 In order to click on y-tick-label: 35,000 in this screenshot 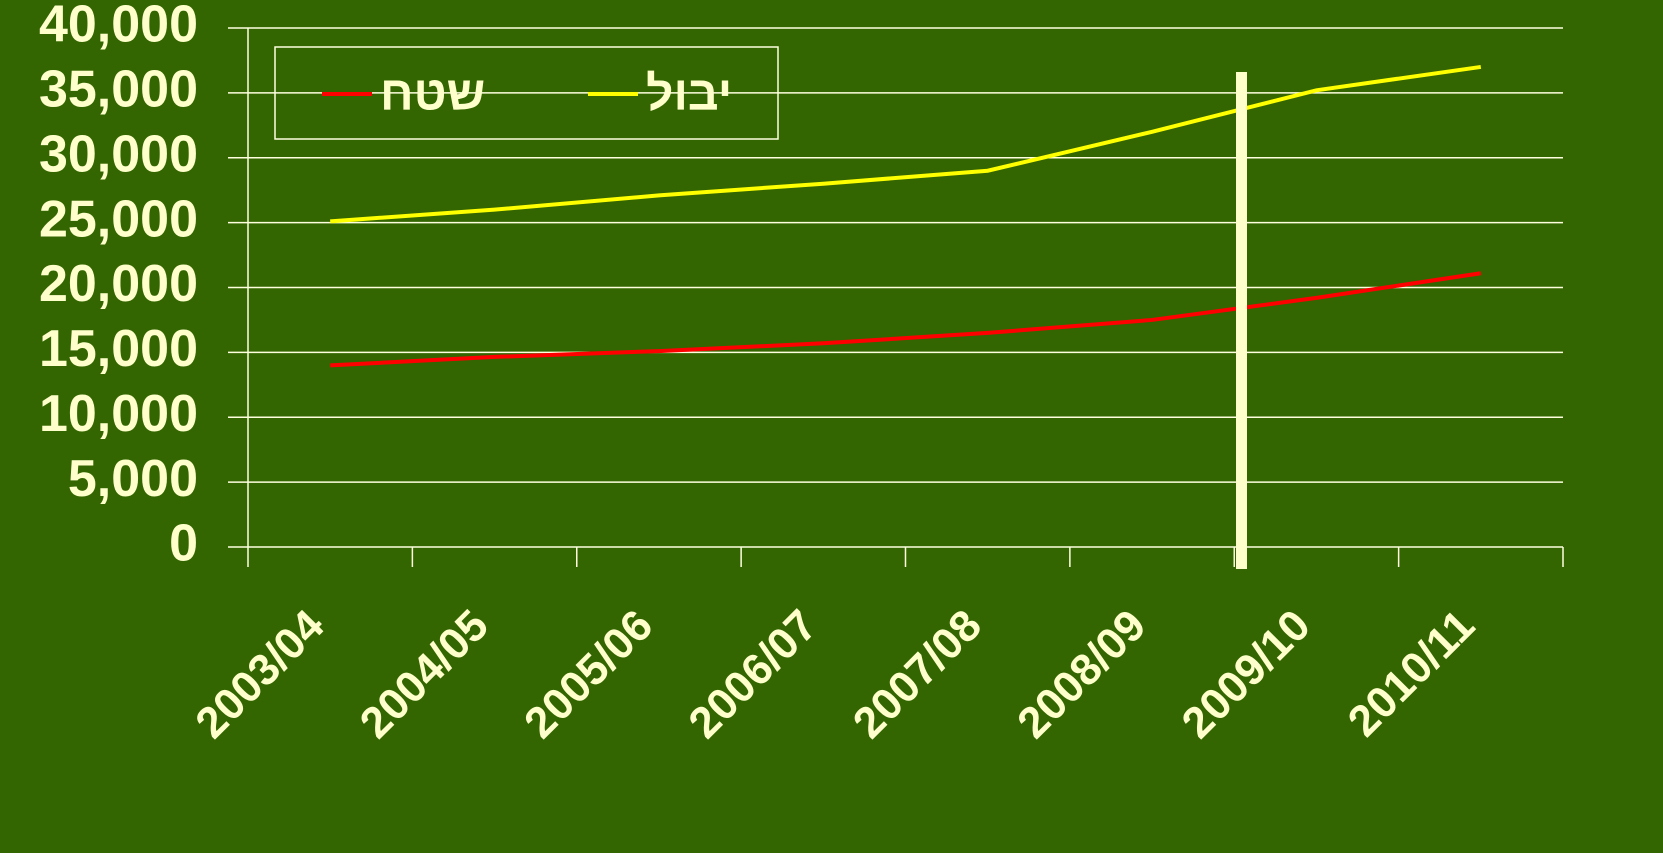, I will do `click(118, 90)`.